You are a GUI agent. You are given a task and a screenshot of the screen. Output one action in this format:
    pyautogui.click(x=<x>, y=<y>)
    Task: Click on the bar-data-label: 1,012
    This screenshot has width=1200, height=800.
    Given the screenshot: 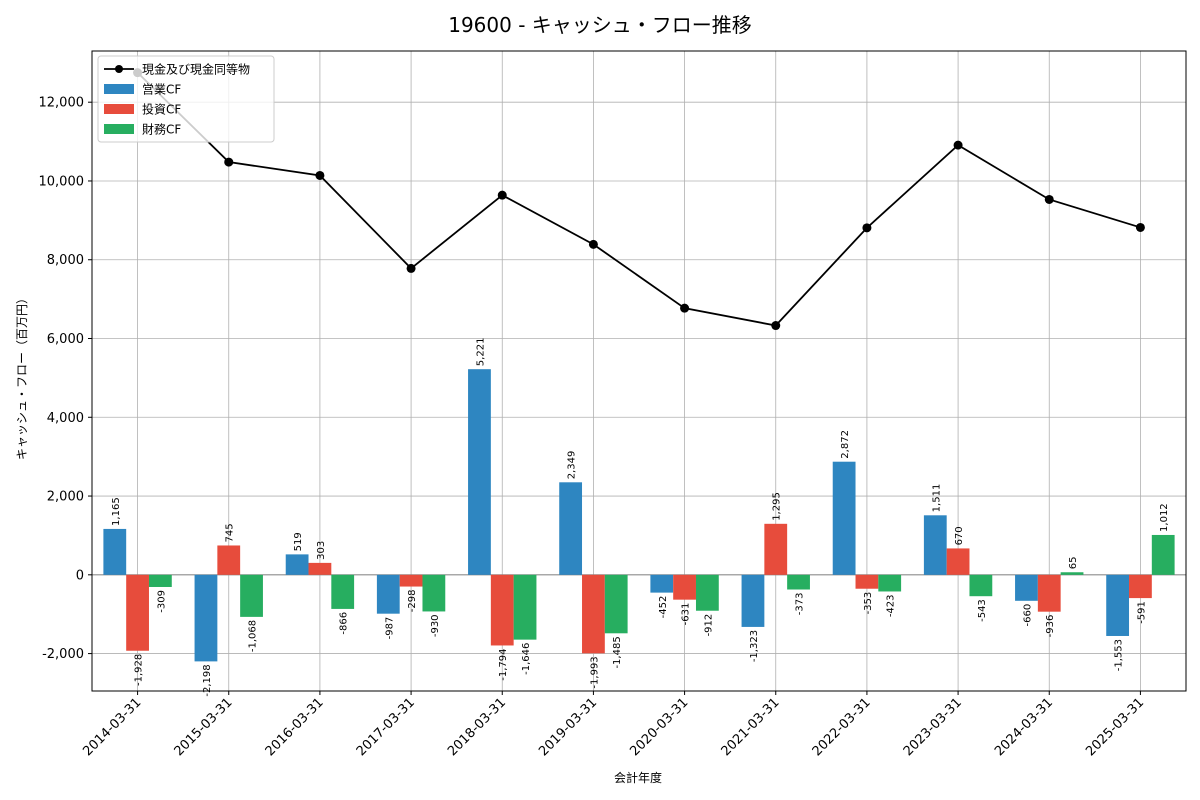 What is the action you would take?
    pyautogui.click(x=1164, y=517)
    